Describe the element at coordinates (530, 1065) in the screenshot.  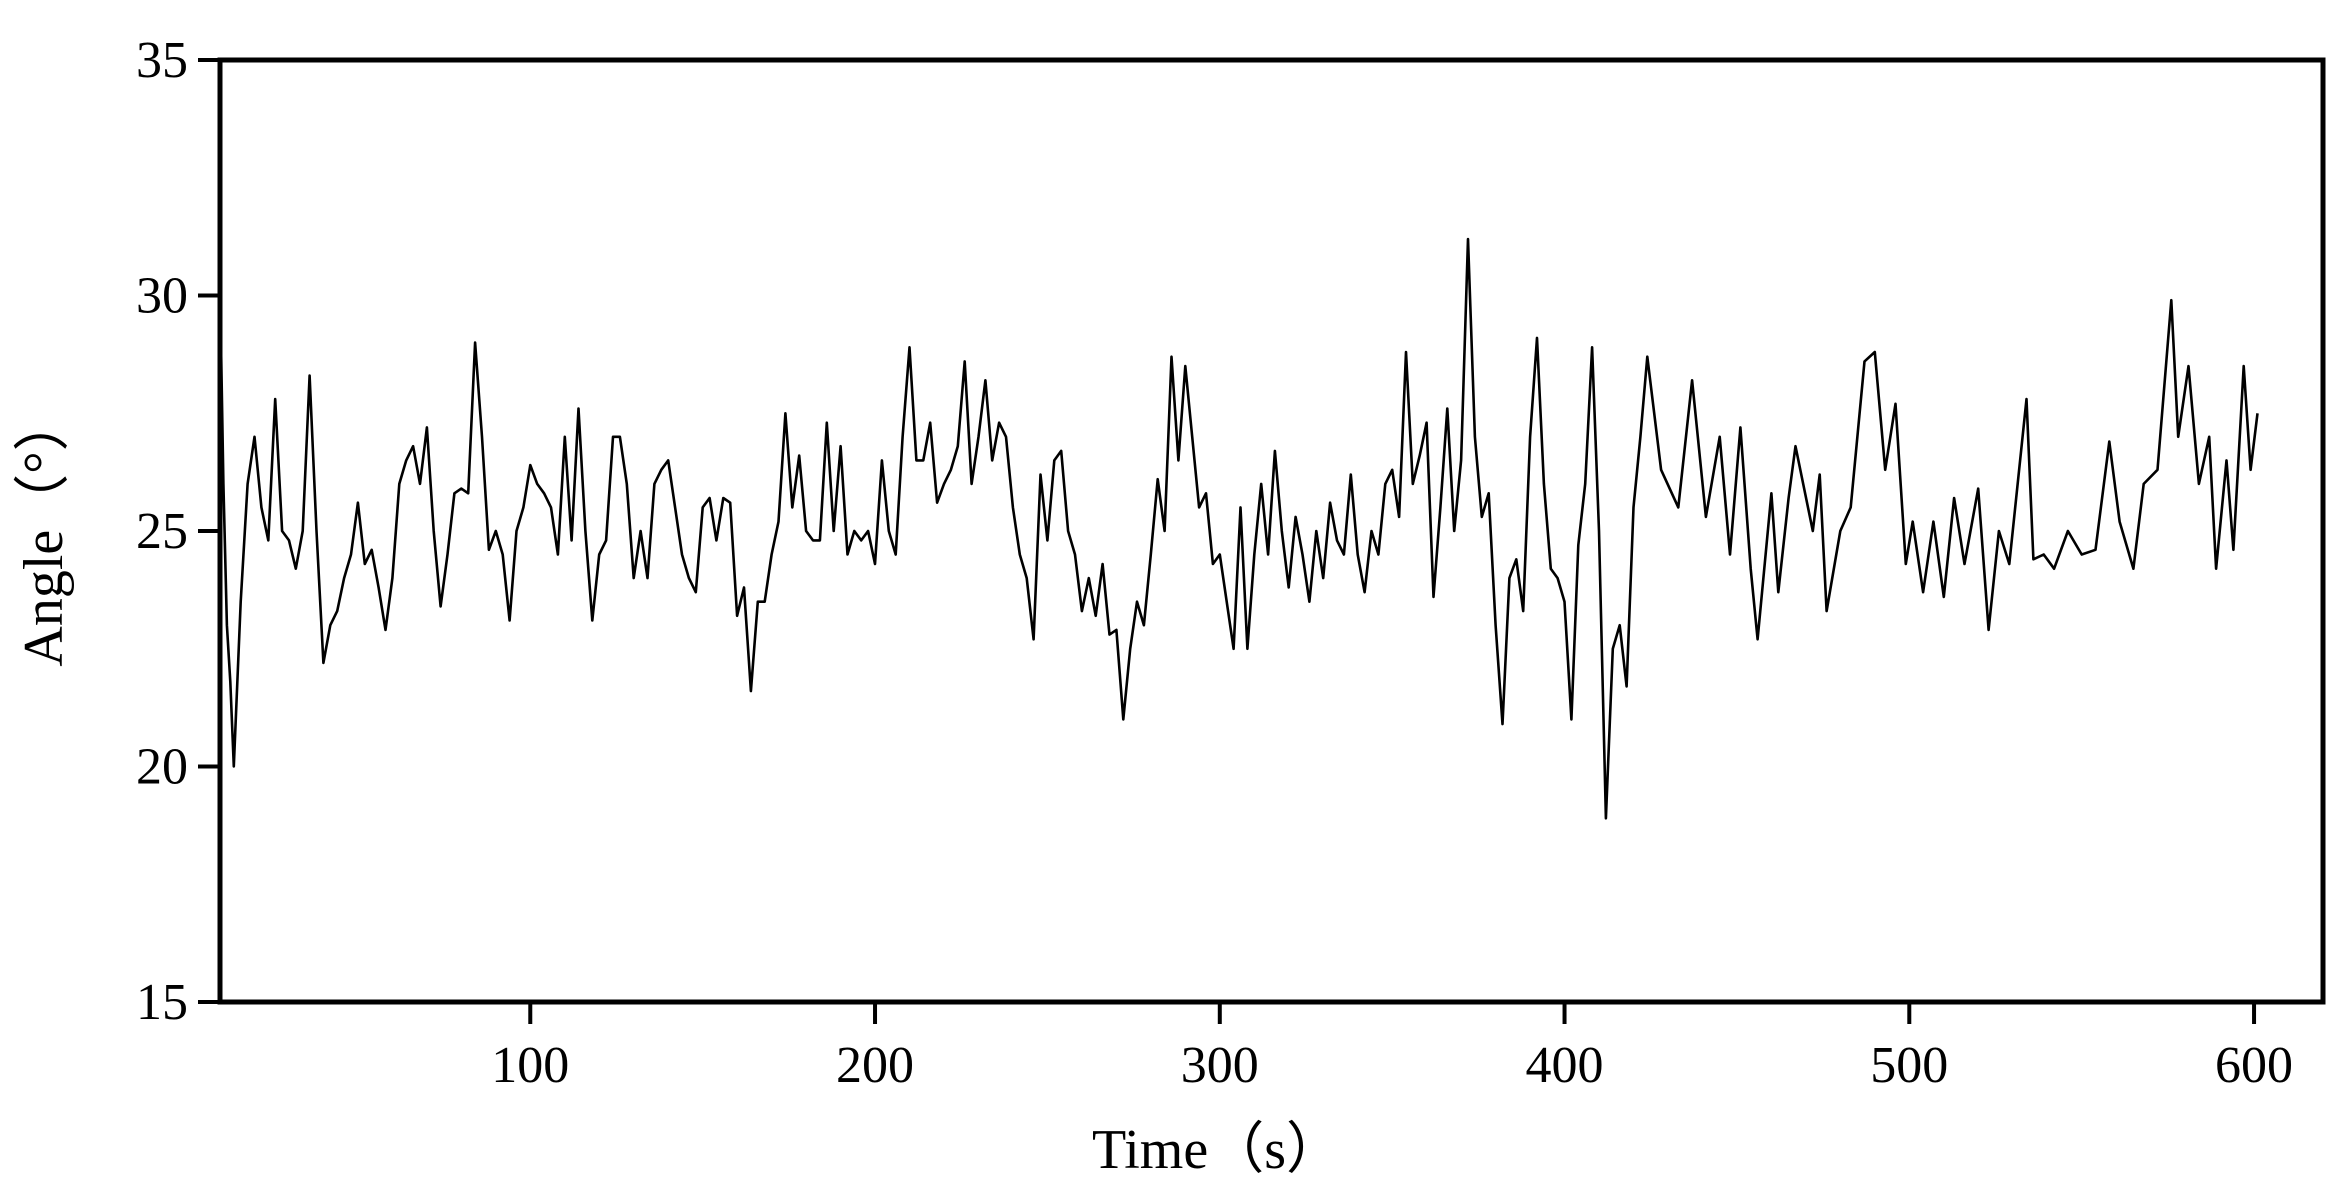
I see `x-tick-label: 100` at that location.